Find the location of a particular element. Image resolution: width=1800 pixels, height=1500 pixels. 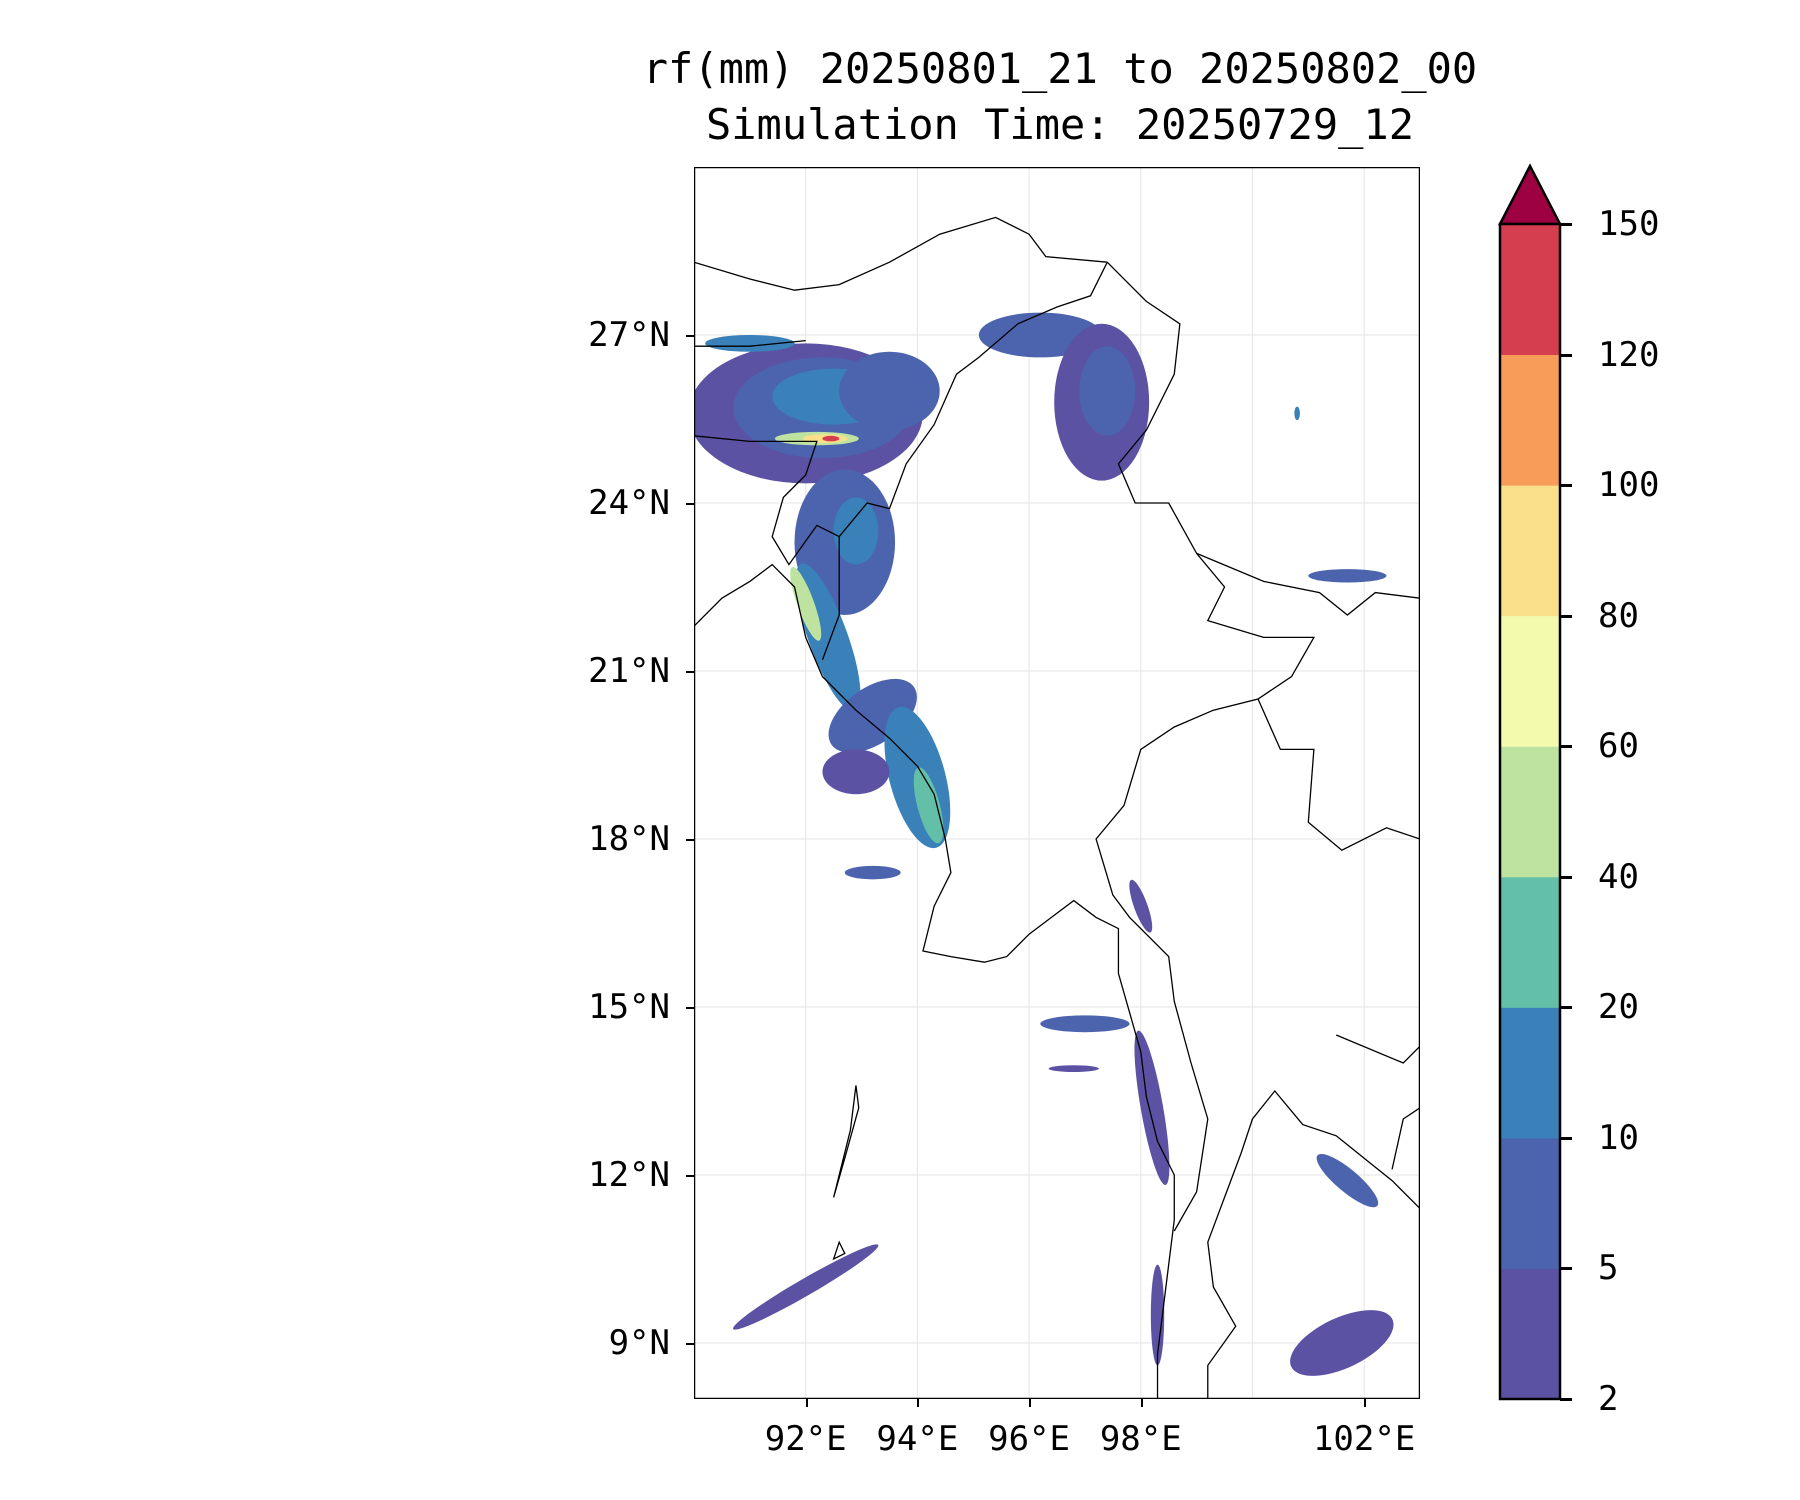

coastline-gulf-of-thailand is located at coordinates (1314, 1245).